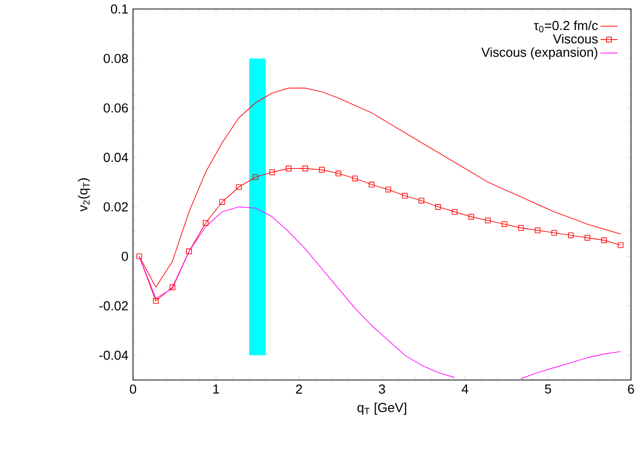  Describe the element at coordinates (133, 389) in the screenshot. I see `x-tick-label: 0` at that location.